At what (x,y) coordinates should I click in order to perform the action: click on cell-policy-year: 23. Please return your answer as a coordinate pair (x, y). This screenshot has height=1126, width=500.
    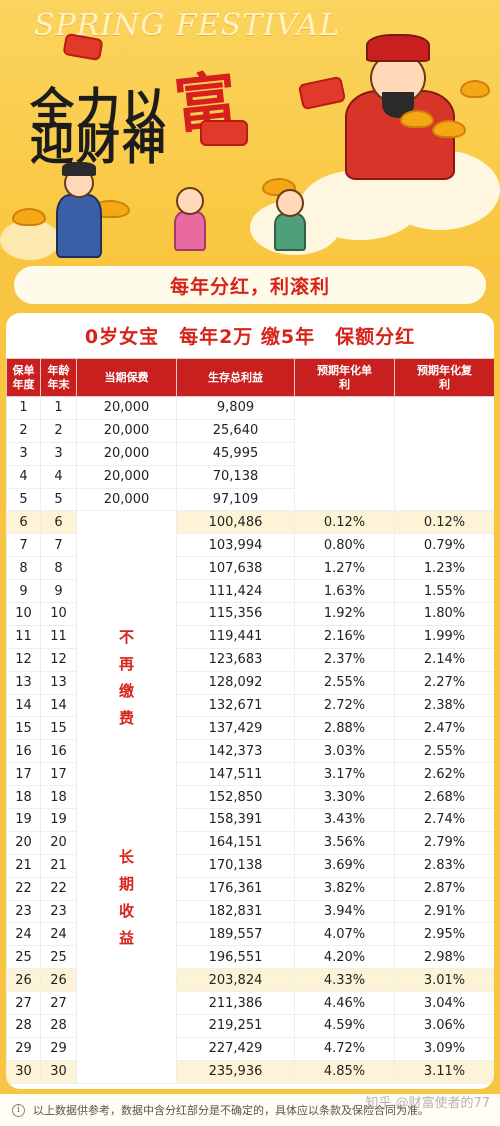
    Looking at the image, I should click on (23, 911).